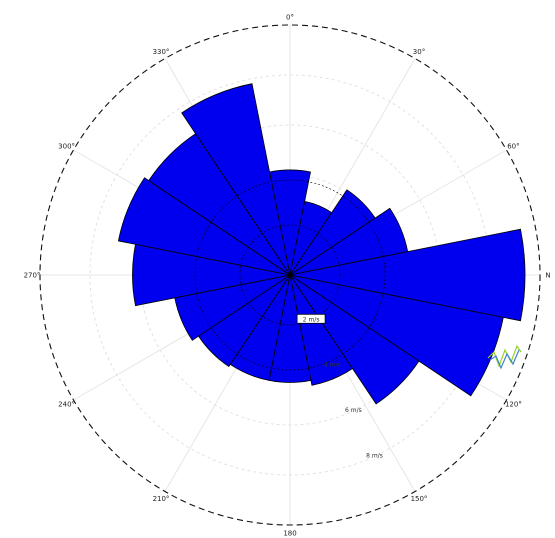 The image size is (555, 538). Describe the element at coordinates (66, 147) in the screenshot. I see `direction-tick-label-10: 300°` at that location.